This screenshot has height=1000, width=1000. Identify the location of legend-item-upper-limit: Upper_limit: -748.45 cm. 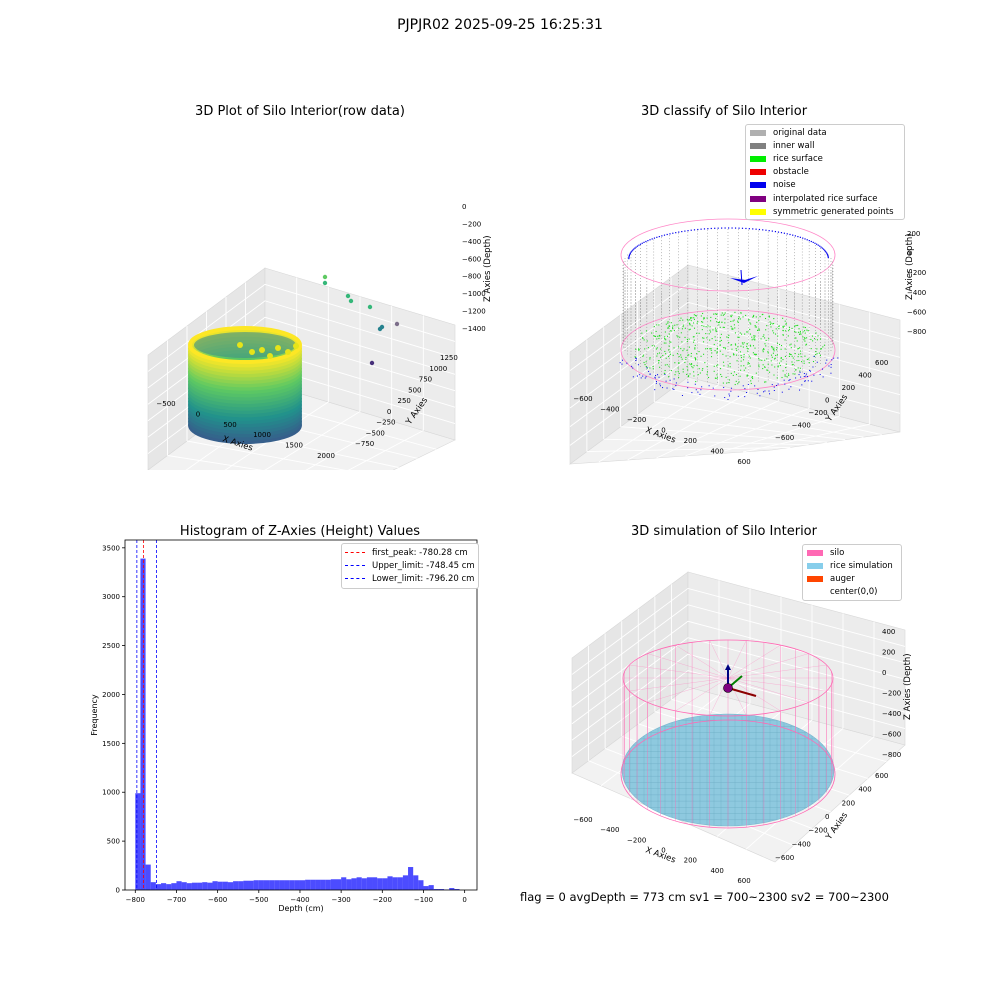
(410, 565).